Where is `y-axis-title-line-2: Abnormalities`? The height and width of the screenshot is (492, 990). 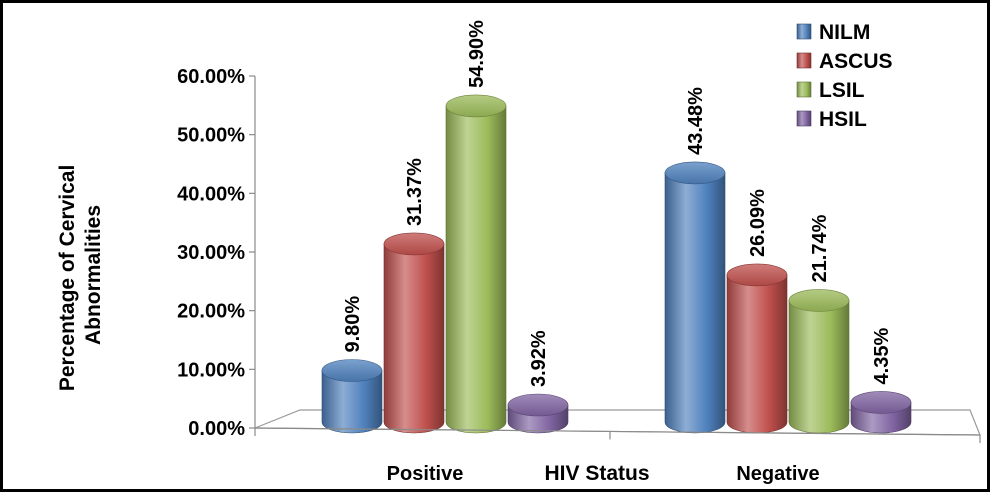 y-axis-title-line-2: Abnormalities is located at coordinates (93, 275).